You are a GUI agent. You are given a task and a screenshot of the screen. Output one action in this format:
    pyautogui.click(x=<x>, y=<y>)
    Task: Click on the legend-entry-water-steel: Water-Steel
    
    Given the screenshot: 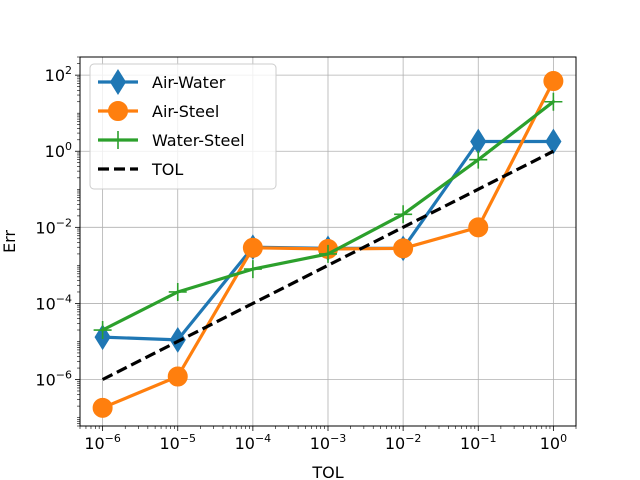 What is the action you would take?
    pyautogui.click(x=171, y=140)
    